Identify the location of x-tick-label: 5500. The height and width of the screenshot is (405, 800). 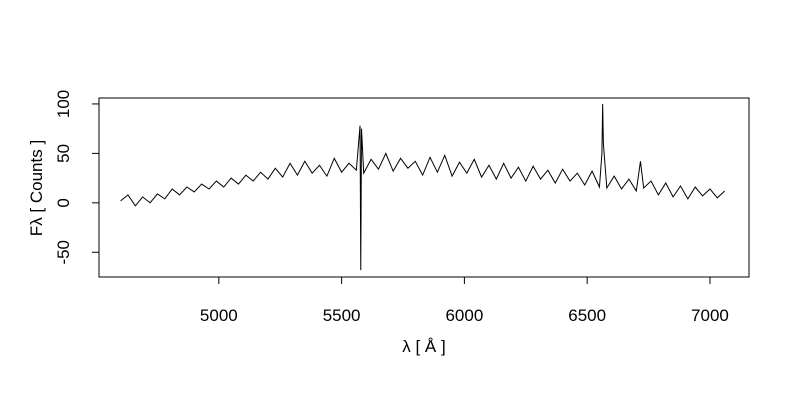
(342, 315).